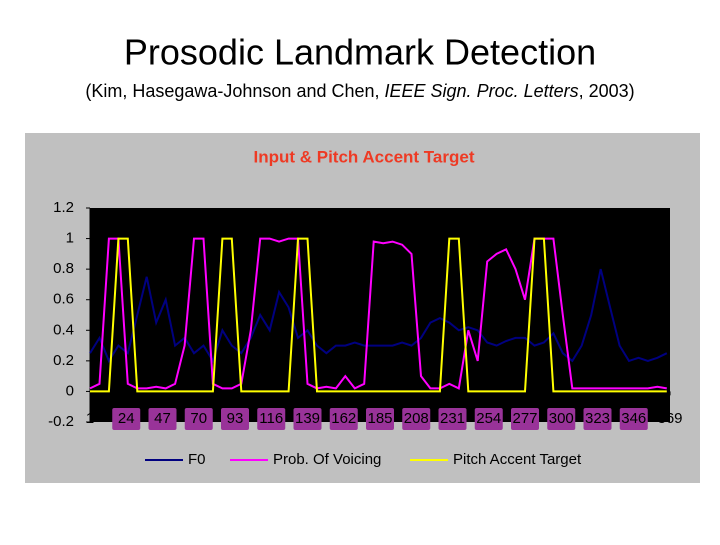  I want to click on x-tick-label: 162, so click(343, 418).